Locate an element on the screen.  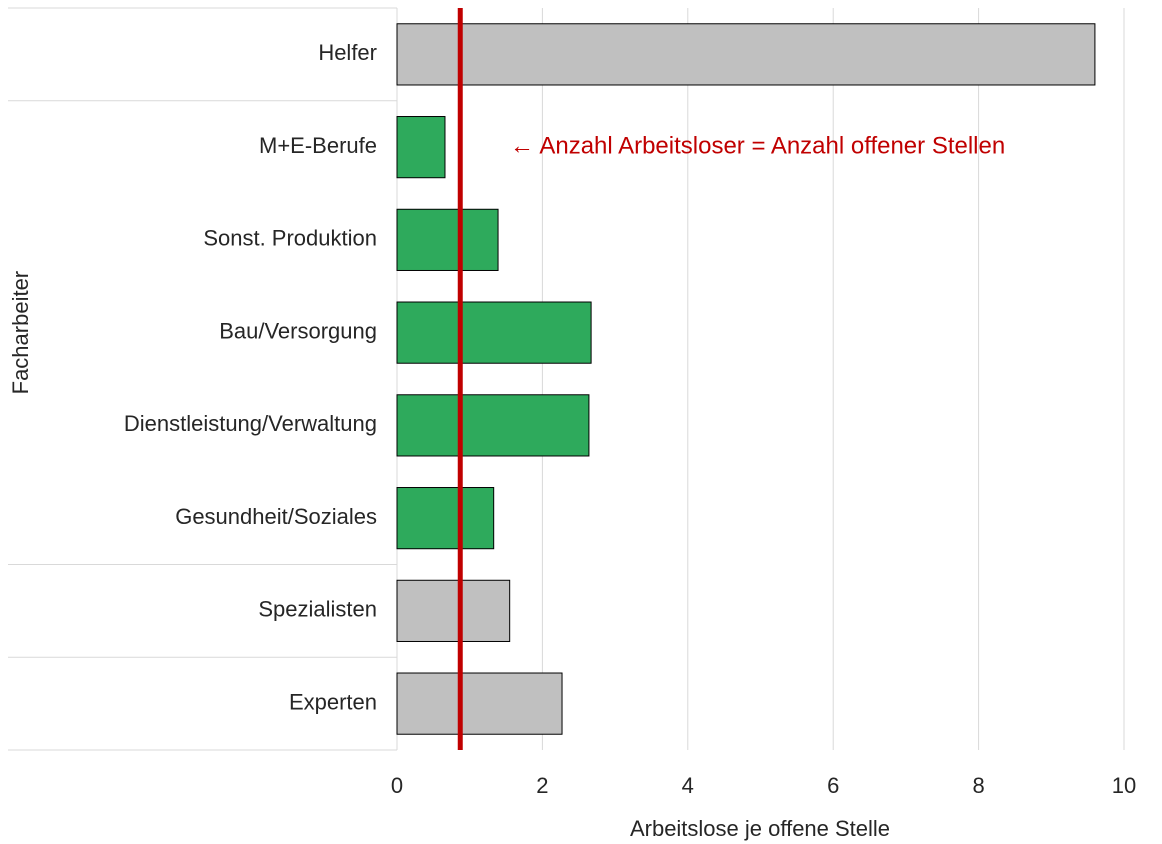
y-tick-label: M+E-Berufe is located at coordinates (318, 145).